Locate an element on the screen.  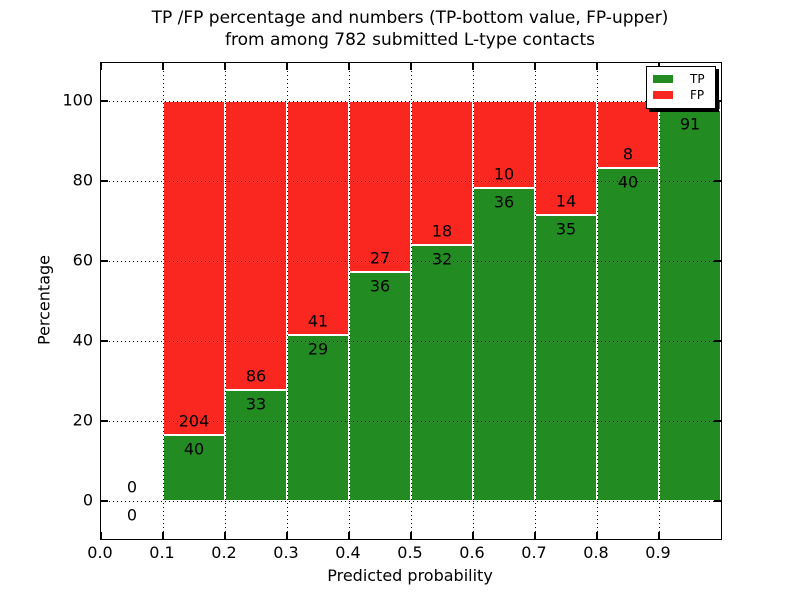
y-tick-label: 40 is located at coordinates (82, 340).